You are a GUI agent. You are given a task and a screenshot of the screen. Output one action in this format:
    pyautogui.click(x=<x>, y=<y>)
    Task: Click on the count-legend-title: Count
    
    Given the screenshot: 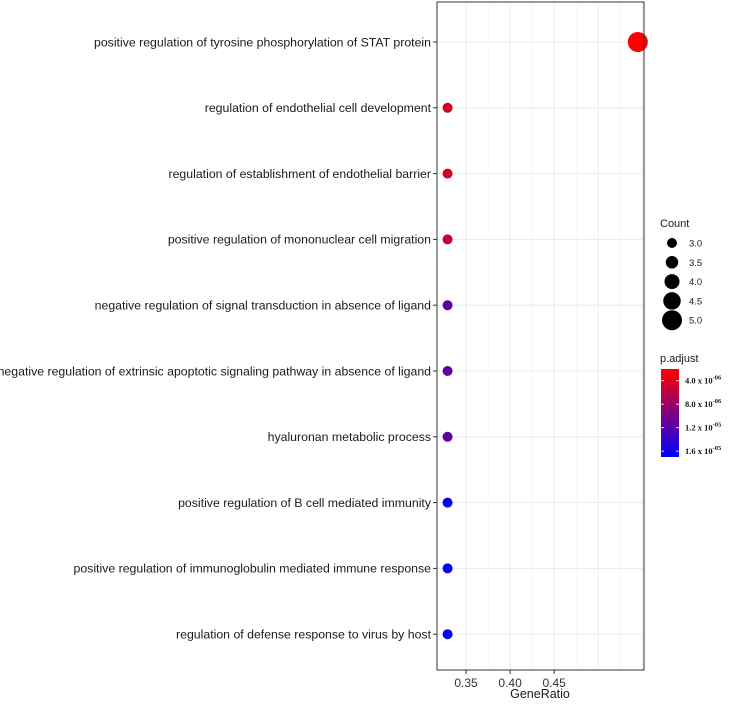 What is the action you would take?
    pyautogui.click(x=674, y=224)
    